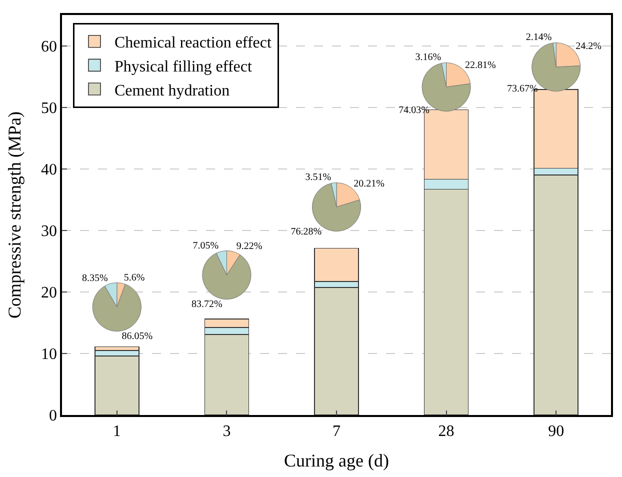 Image resolution: width=622 pixels, height=477 pixels. What do you see at coordinates (318, 177) in the screenshot?
I see `data-label: 3.51%` at bounding box center [318, 177].